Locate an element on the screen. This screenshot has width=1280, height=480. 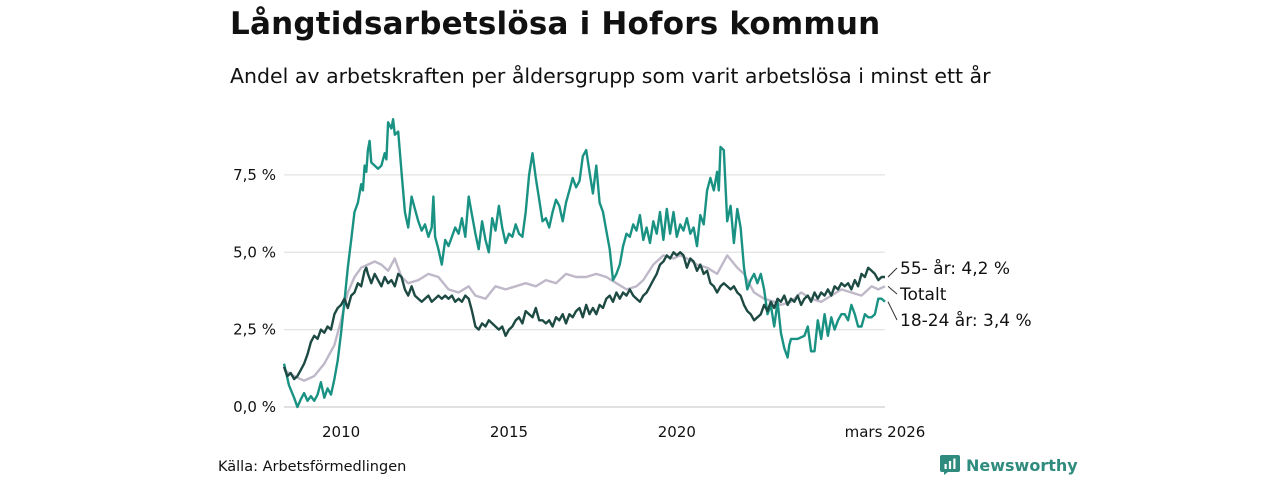
chart-title: Långtidsarbetslösa i Hofors kommun is located at coordinates (555, 24).